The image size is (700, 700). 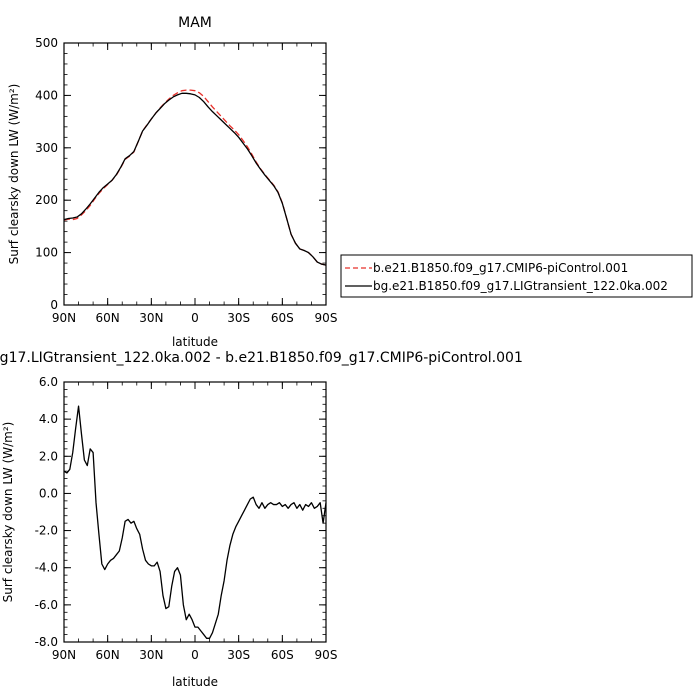 I want to click on bottom-chart-frame, so click(x=195, y=512).